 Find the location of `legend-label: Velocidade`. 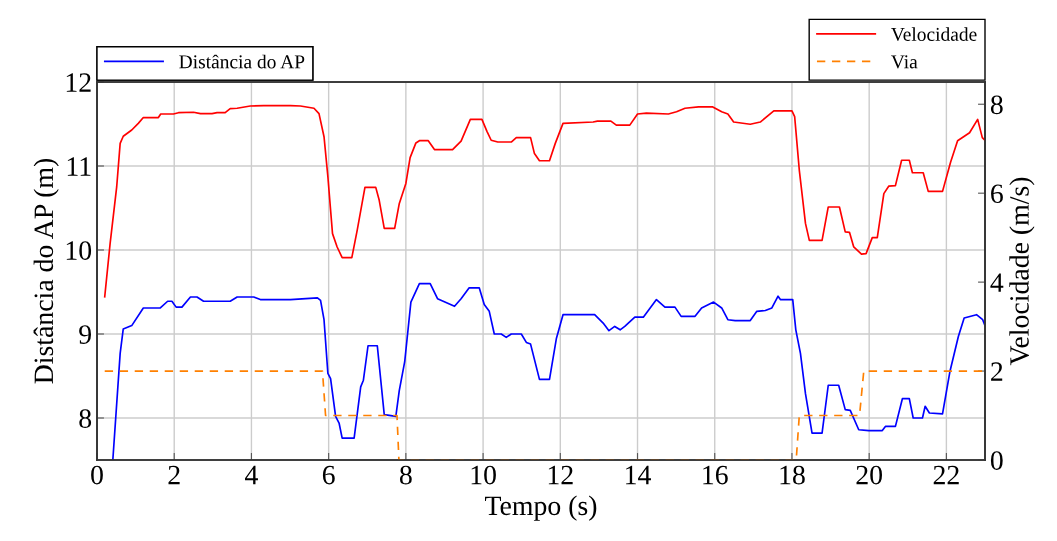

legend-label: Velocidade is located at coordinates (934, 34).